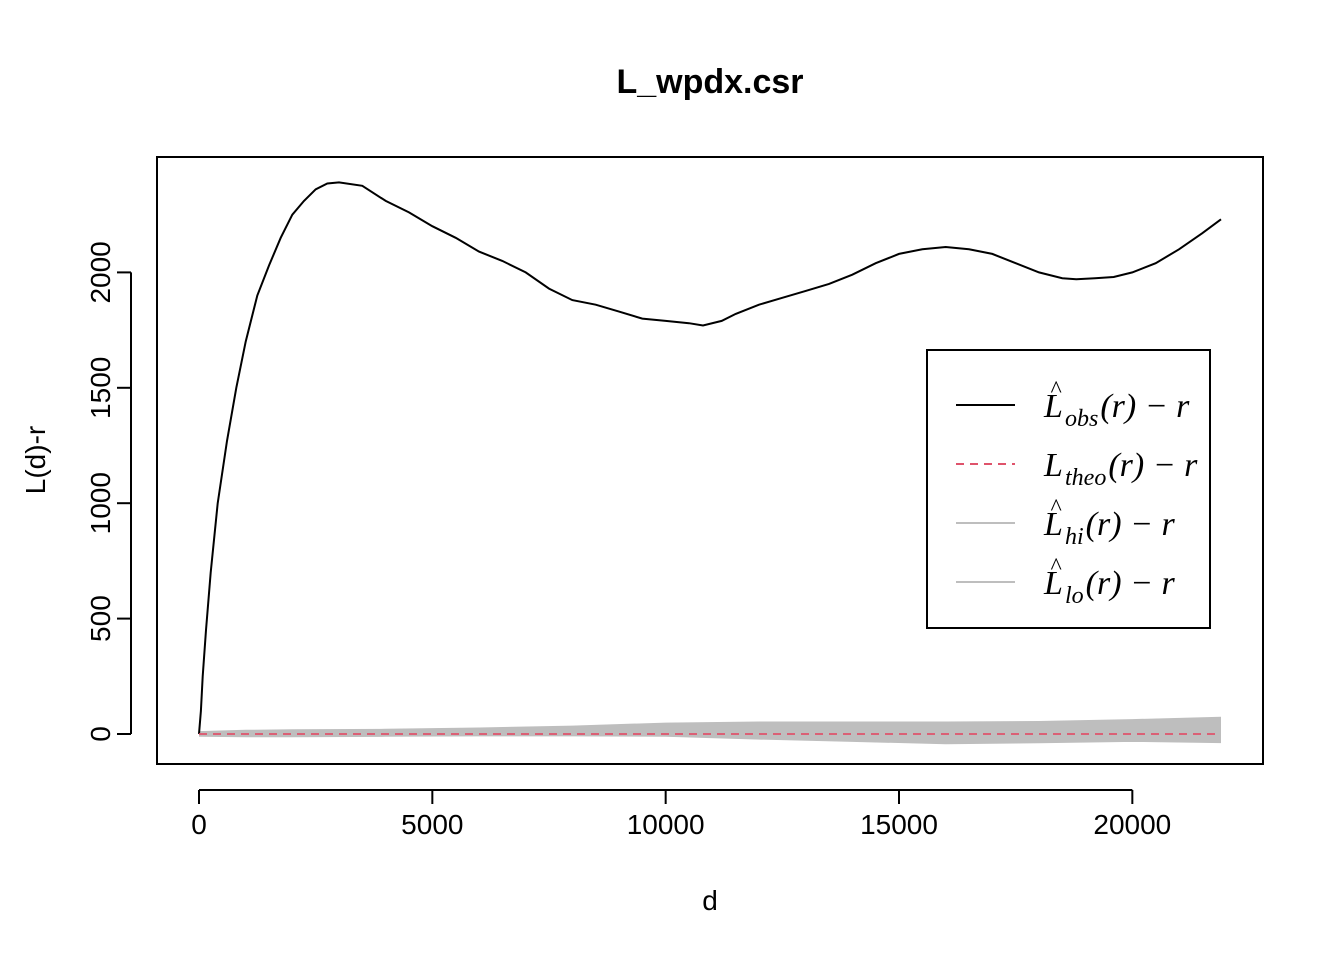  What do you see at coordinates (1081, 419) in the screenshot?
I see `legend-label-sub: obs` at bounding box center [1081, 419].